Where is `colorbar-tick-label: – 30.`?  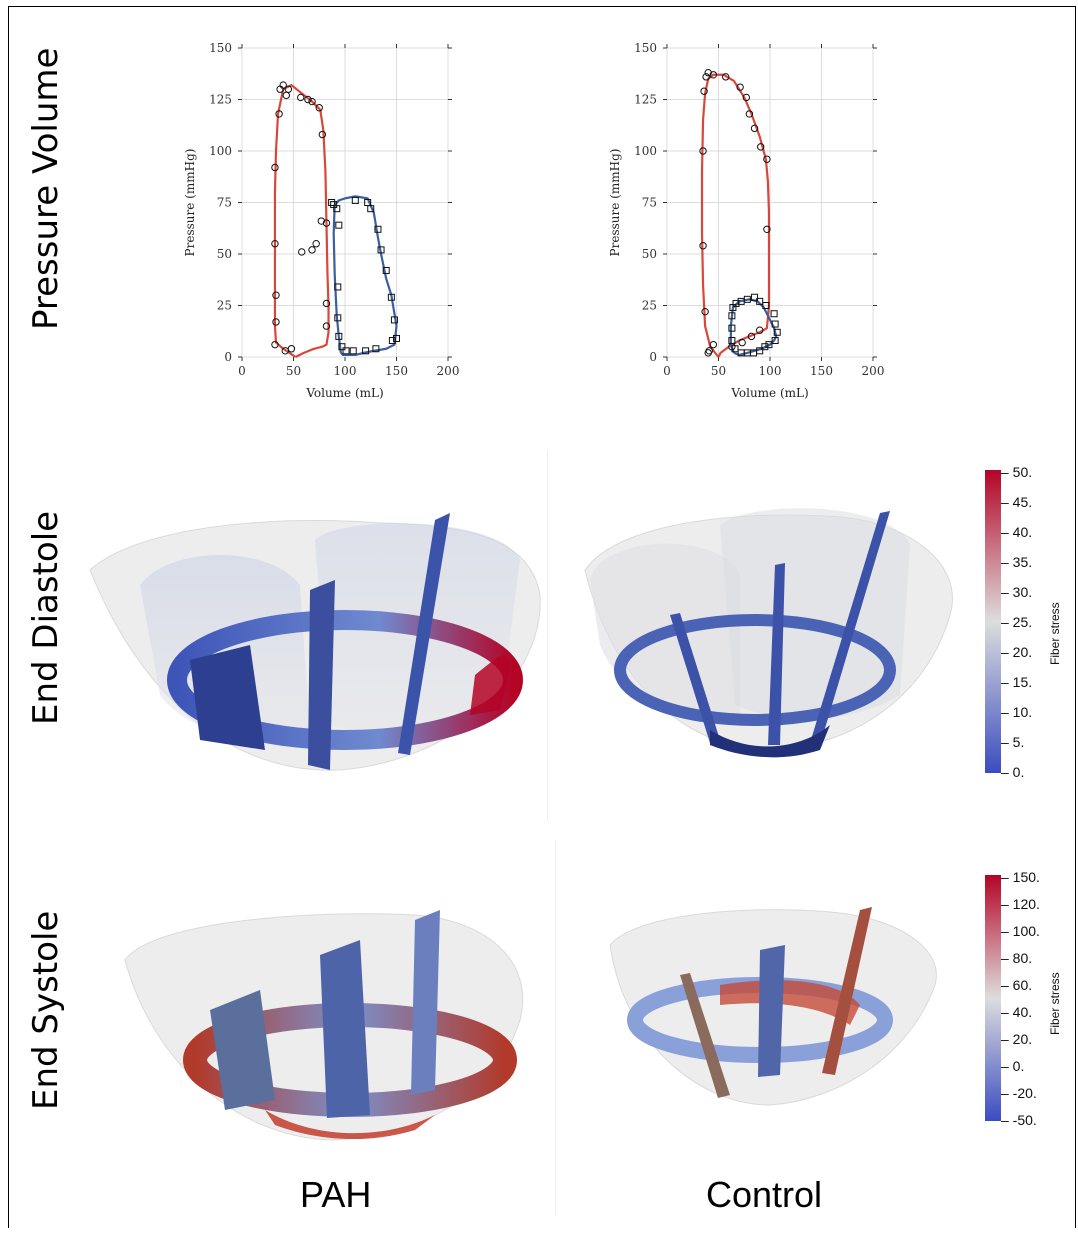
colorbar-tick-label: – 30. is located at coordinates (1017, 592).